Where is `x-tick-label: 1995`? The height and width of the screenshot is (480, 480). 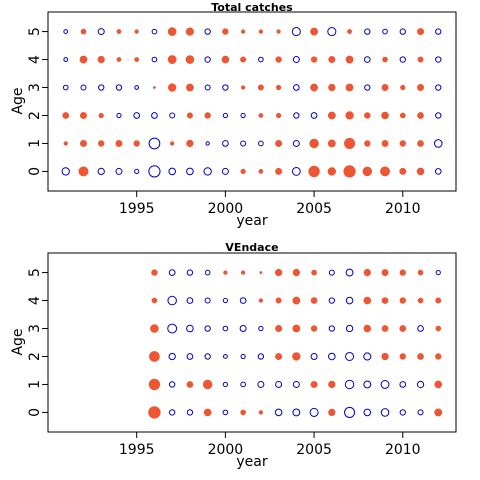 x-tick-label: 1995 is located at coordinates (137, 209).